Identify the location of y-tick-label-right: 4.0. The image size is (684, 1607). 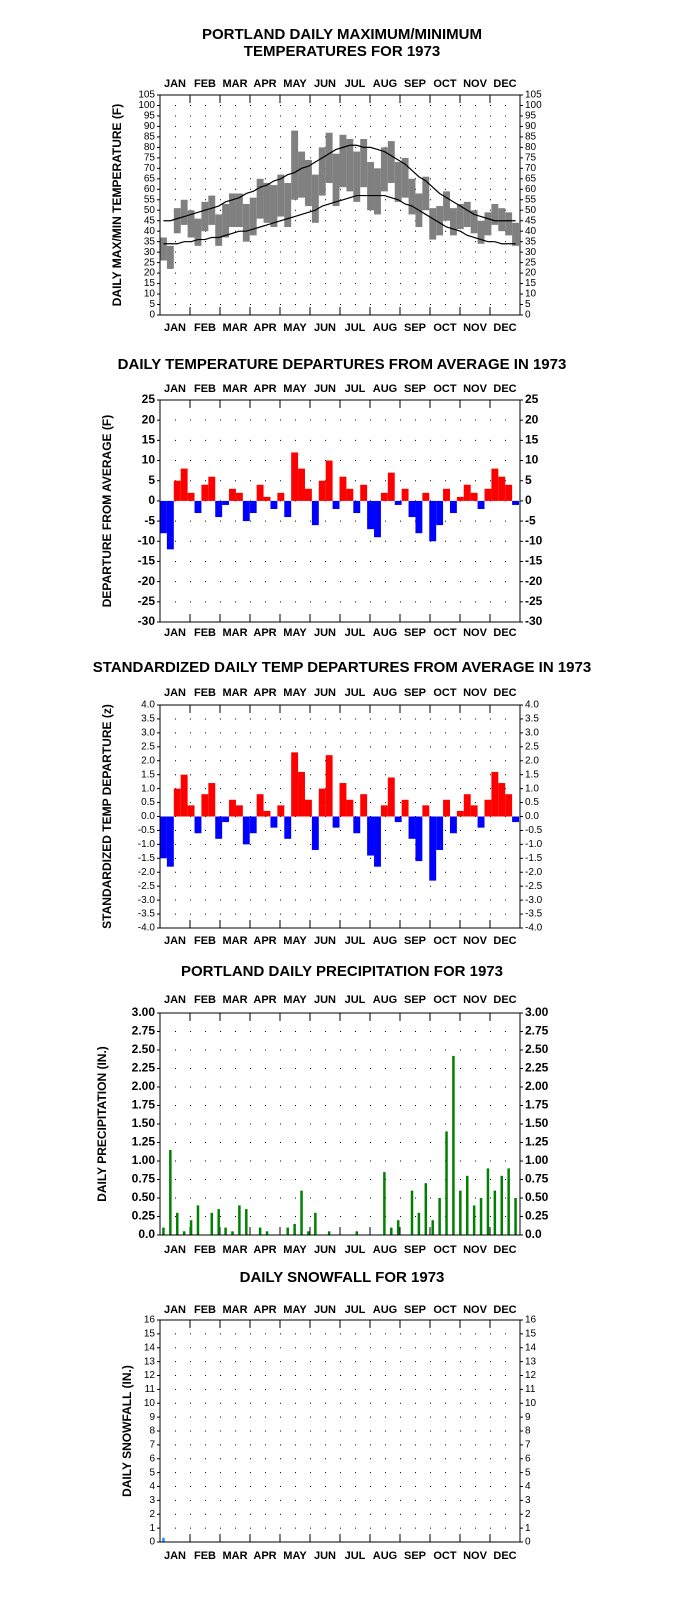
(532, 705).